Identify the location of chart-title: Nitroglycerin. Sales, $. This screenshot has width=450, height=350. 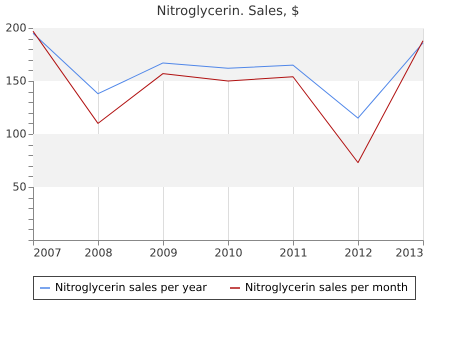
(228, 11).